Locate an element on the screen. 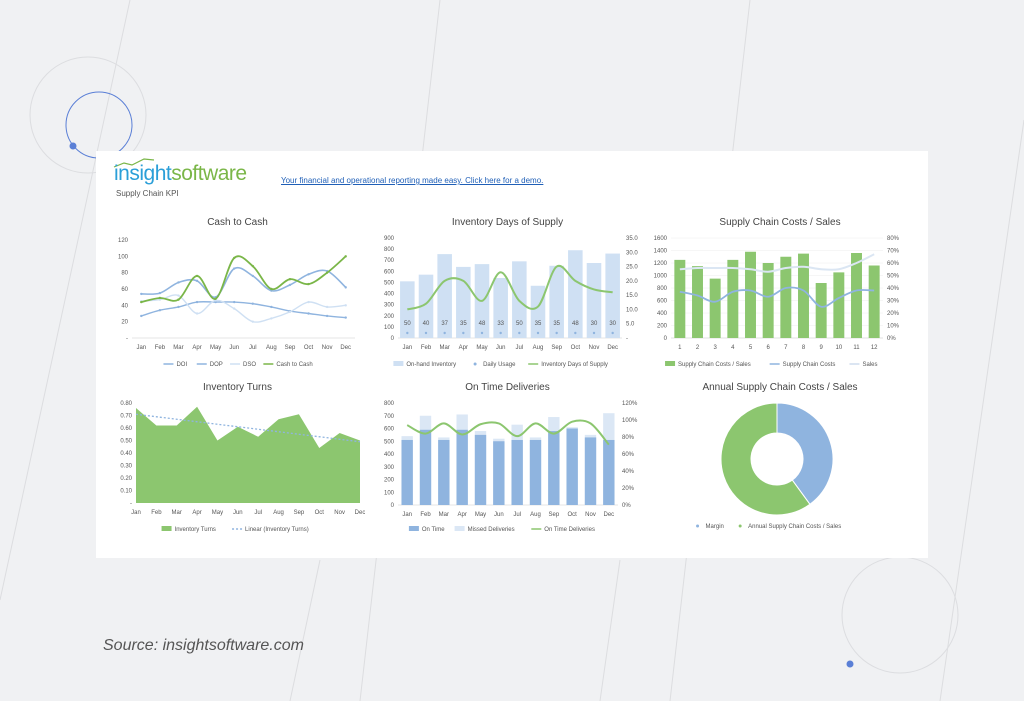 The width and height of the screenshot is (1024, 701). bar-label: 48 is located at coordinates (482, 324).